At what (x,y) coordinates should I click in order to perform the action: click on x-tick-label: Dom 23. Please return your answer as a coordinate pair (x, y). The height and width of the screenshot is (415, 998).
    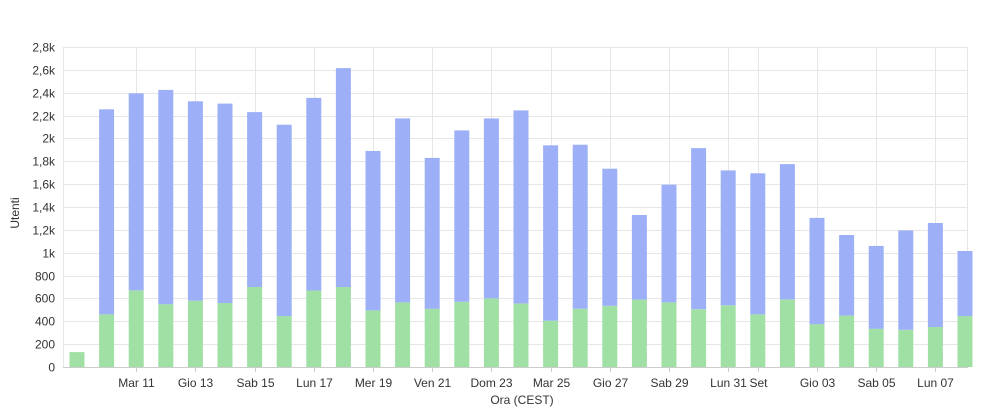
    Looking at the image, I should click on (491, 383).